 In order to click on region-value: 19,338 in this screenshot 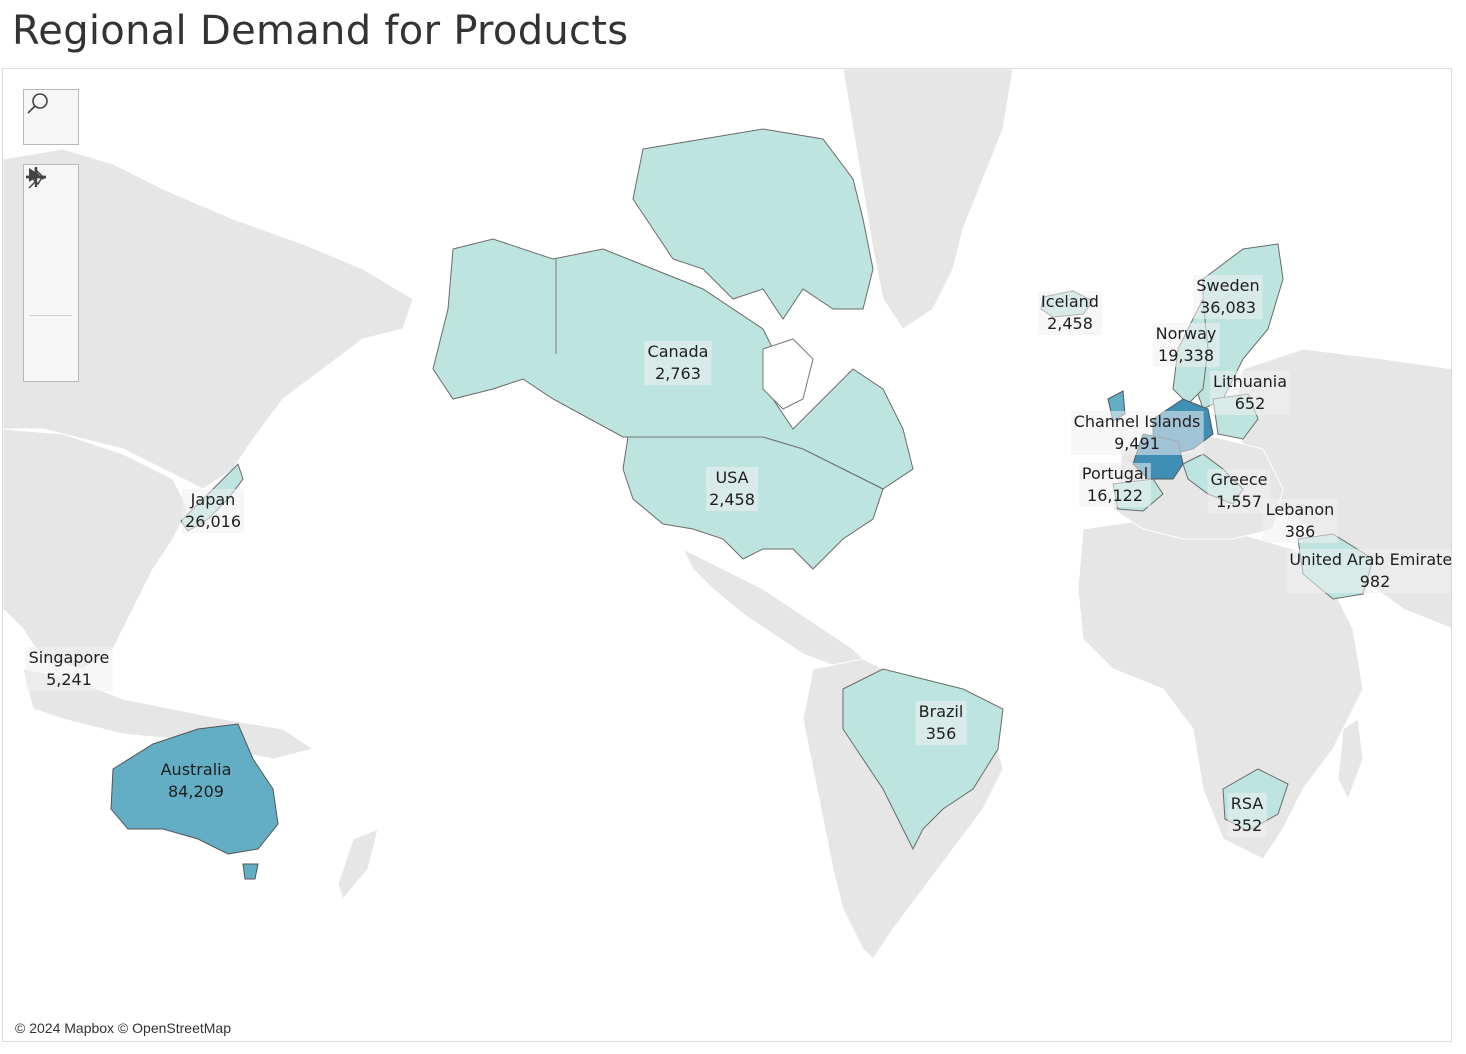, I will do `click(1186, 355)`.